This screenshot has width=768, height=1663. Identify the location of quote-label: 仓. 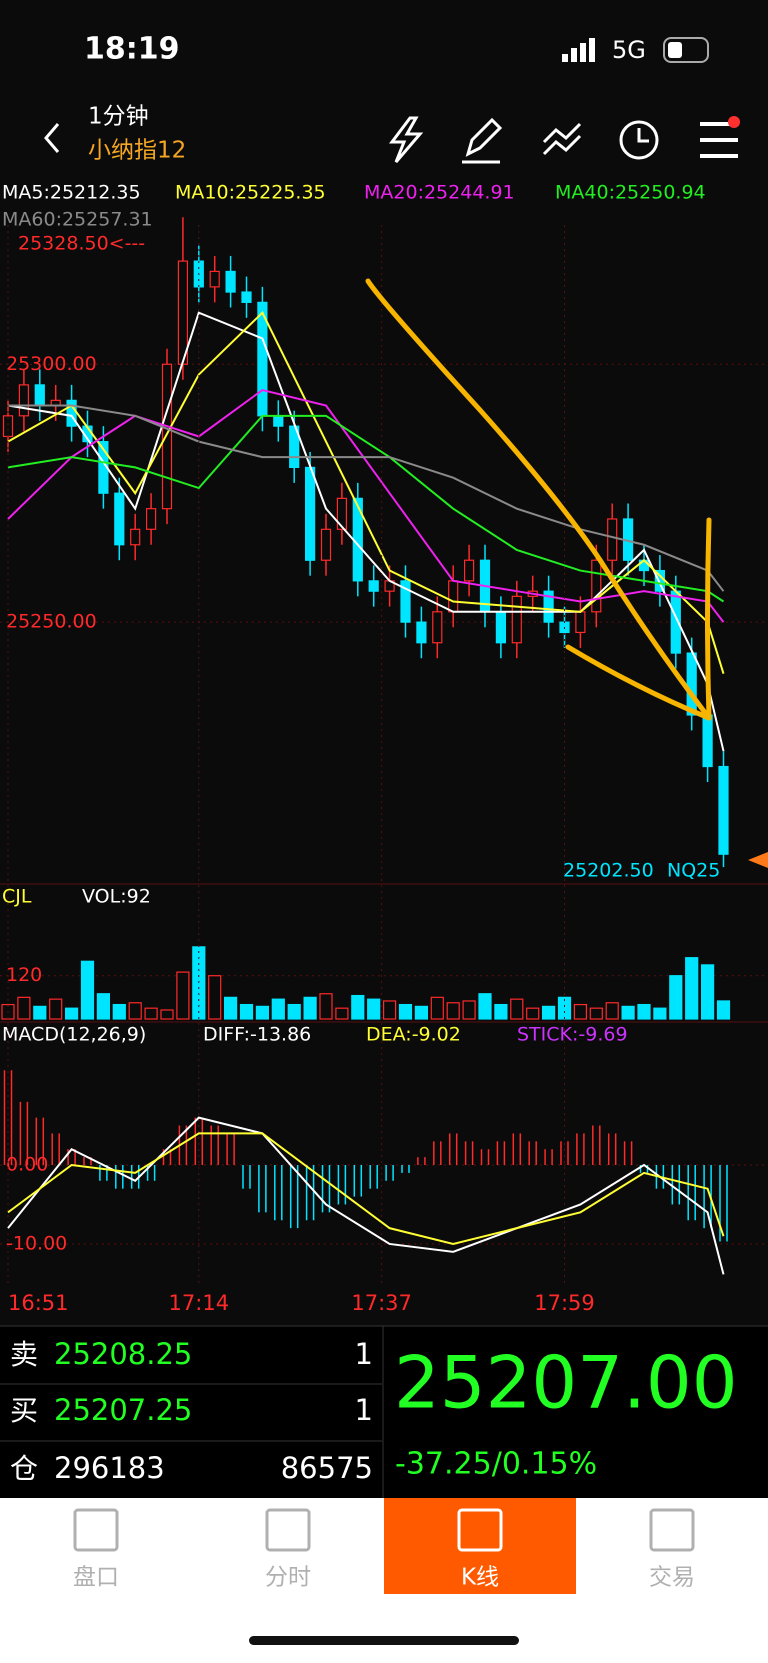
(24, 1468).